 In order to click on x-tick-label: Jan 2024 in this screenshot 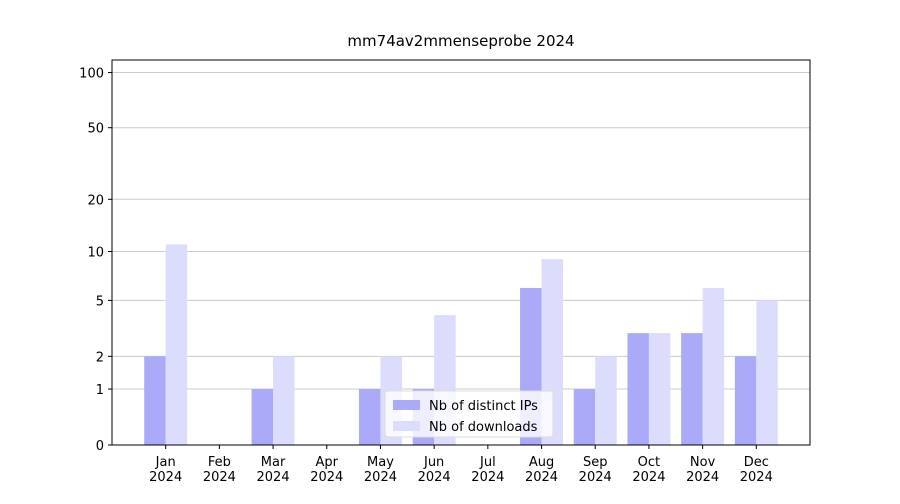, I will do `click(165, 470)`.